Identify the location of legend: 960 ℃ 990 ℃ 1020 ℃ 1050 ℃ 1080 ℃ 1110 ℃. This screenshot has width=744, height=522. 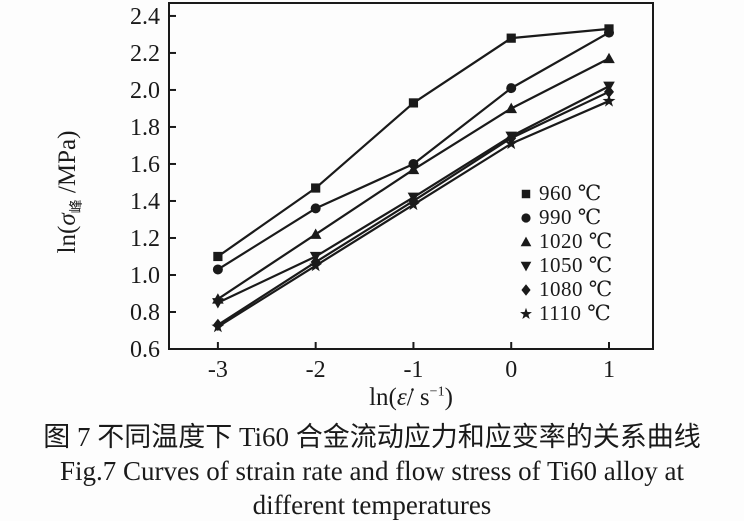
(565, 253).